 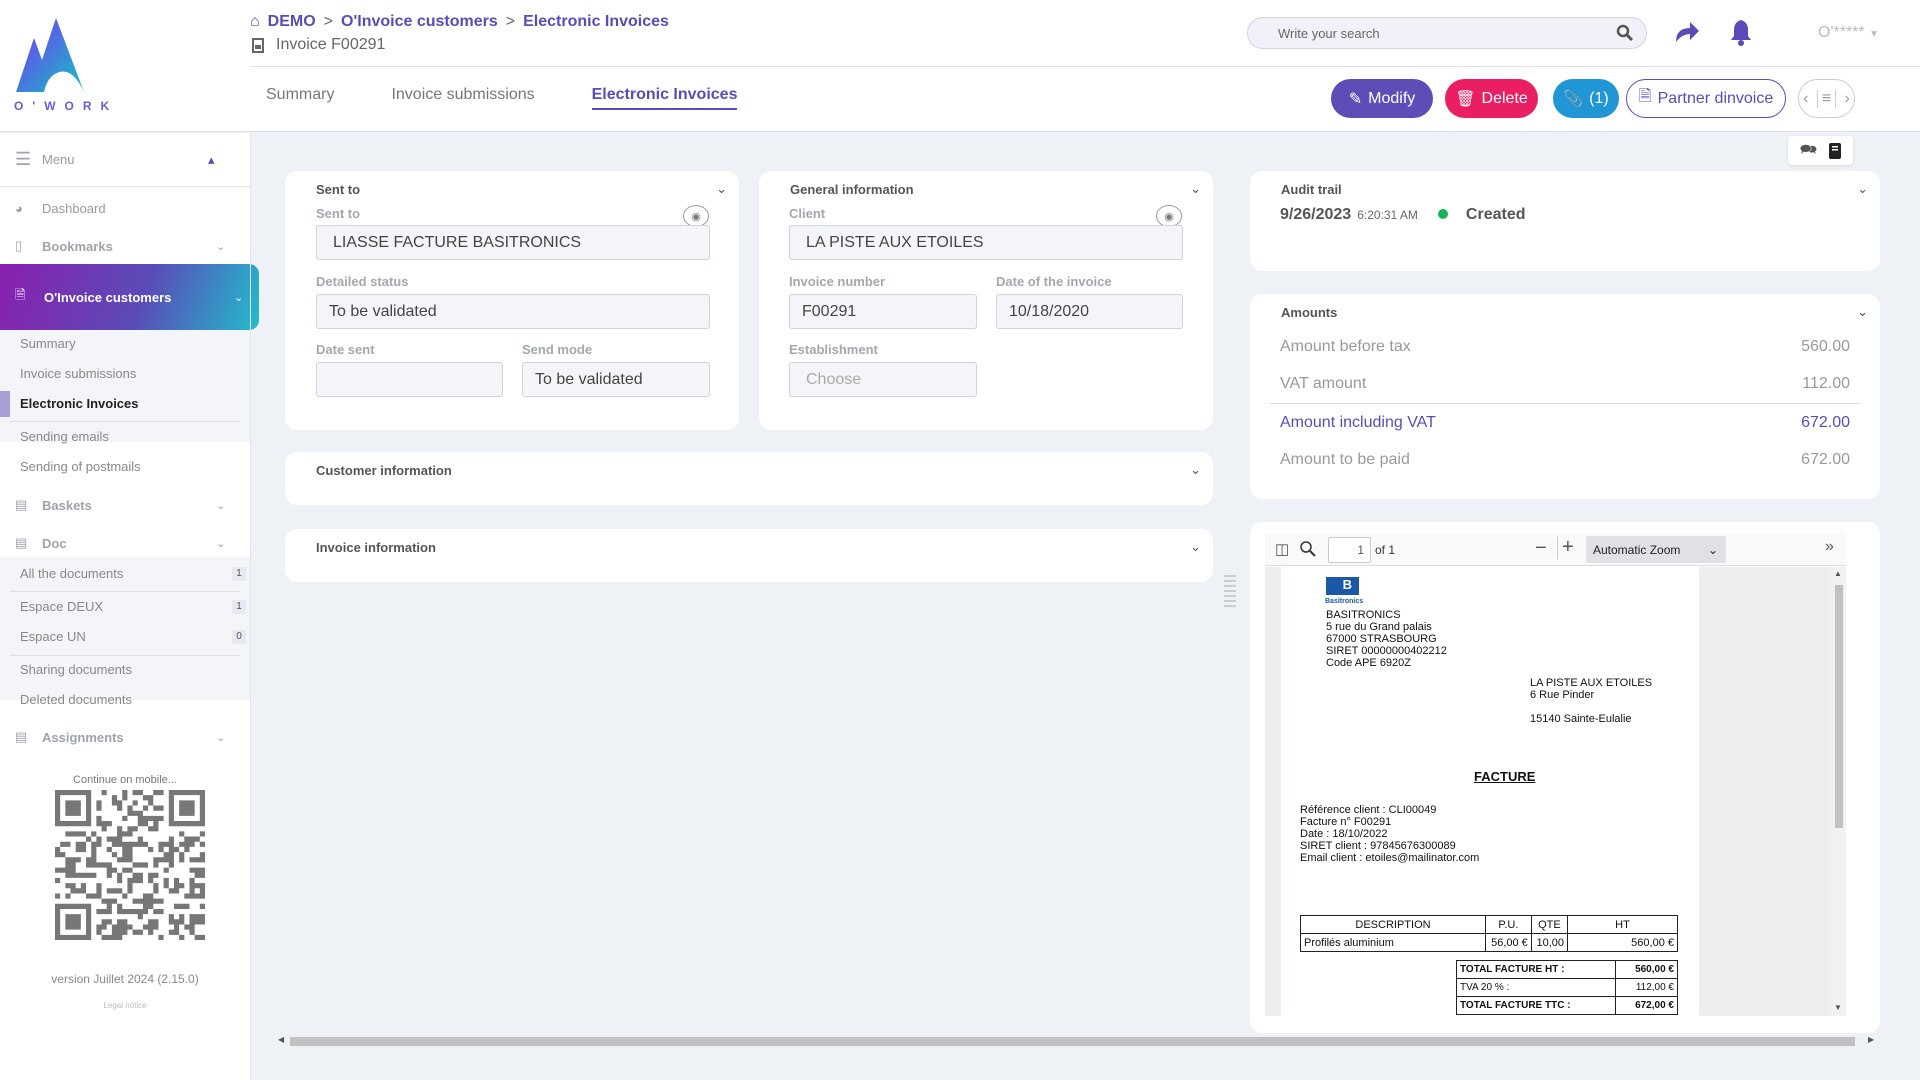 I want to click on next-icon: ›, so click(x=1847, y=98).